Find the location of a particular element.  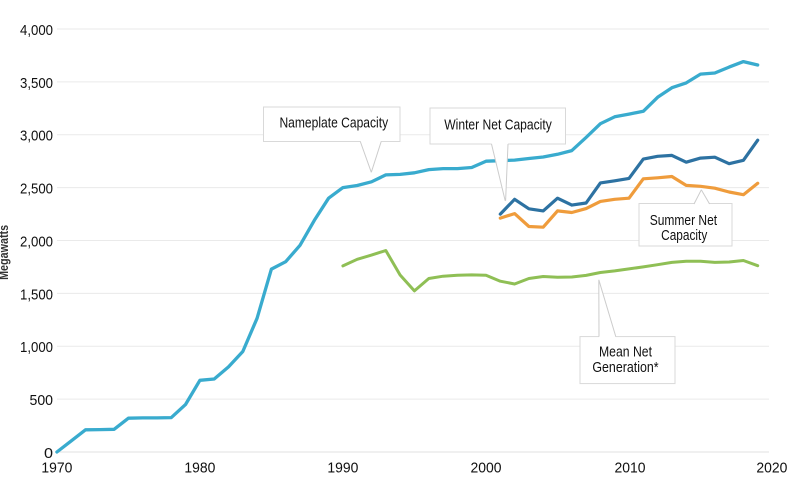

svg-text: Summer Net is located at coordinates (684, 220).